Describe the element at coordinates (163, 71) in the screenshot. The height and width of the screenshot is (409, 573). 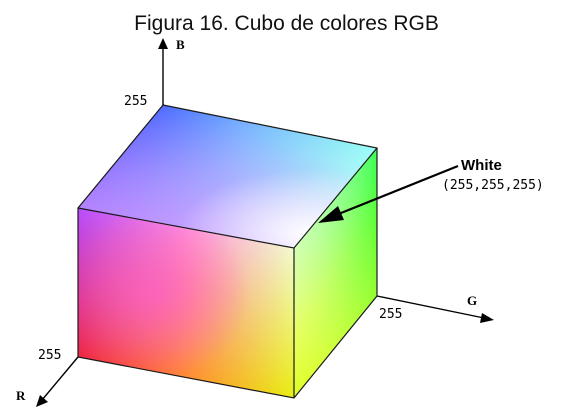
I see `b-axis` at that location.